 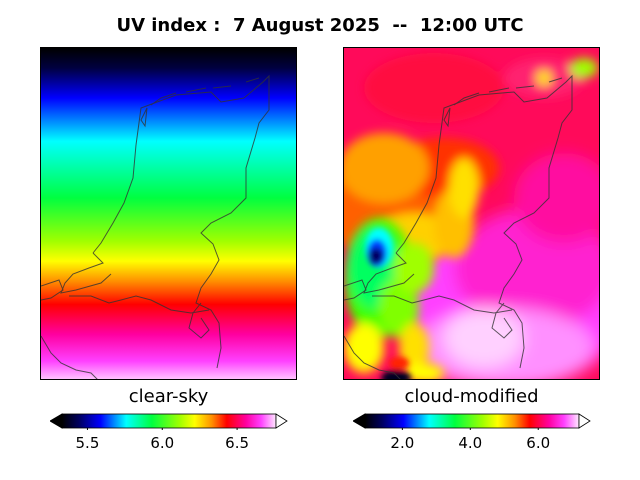 I want to click on cloud-modified-colorbar, so click(x=472, y=421).